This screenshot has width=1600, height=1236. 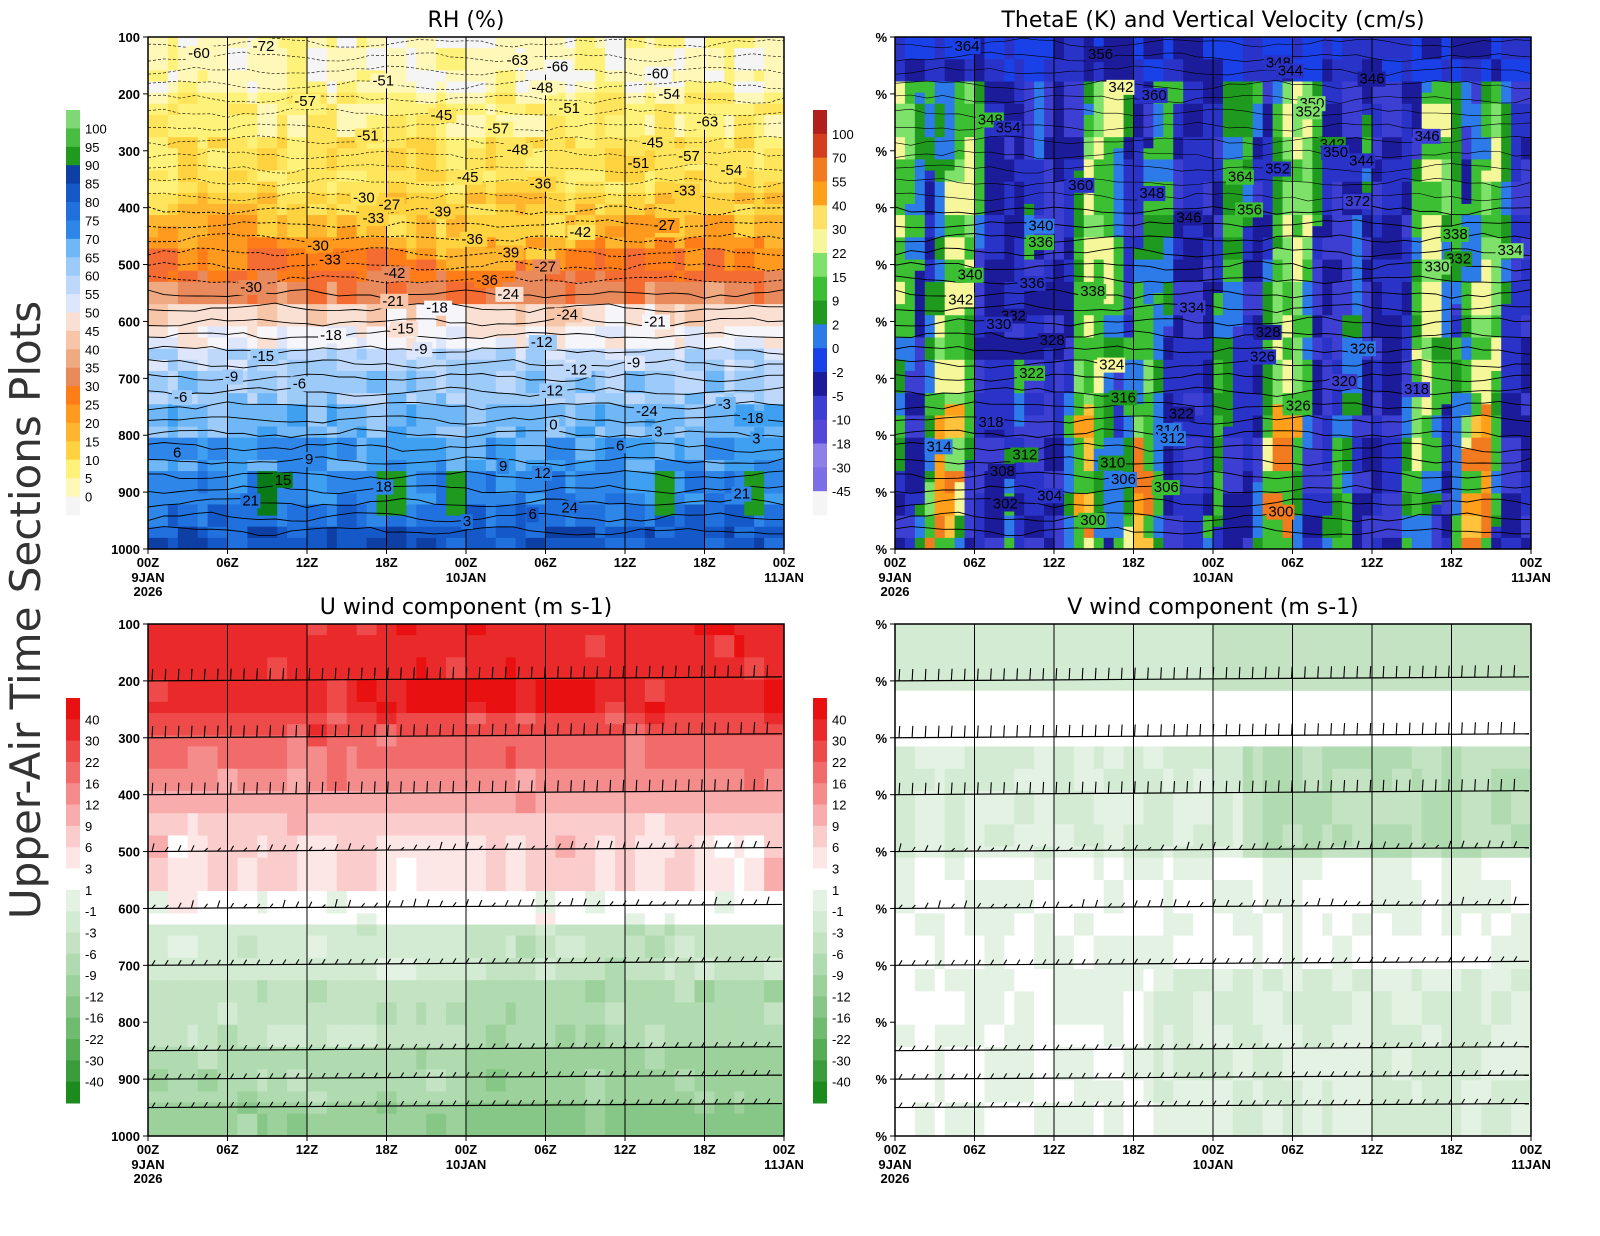 I want to click on rh-contour-label: -12, so click(x=542, y=342).